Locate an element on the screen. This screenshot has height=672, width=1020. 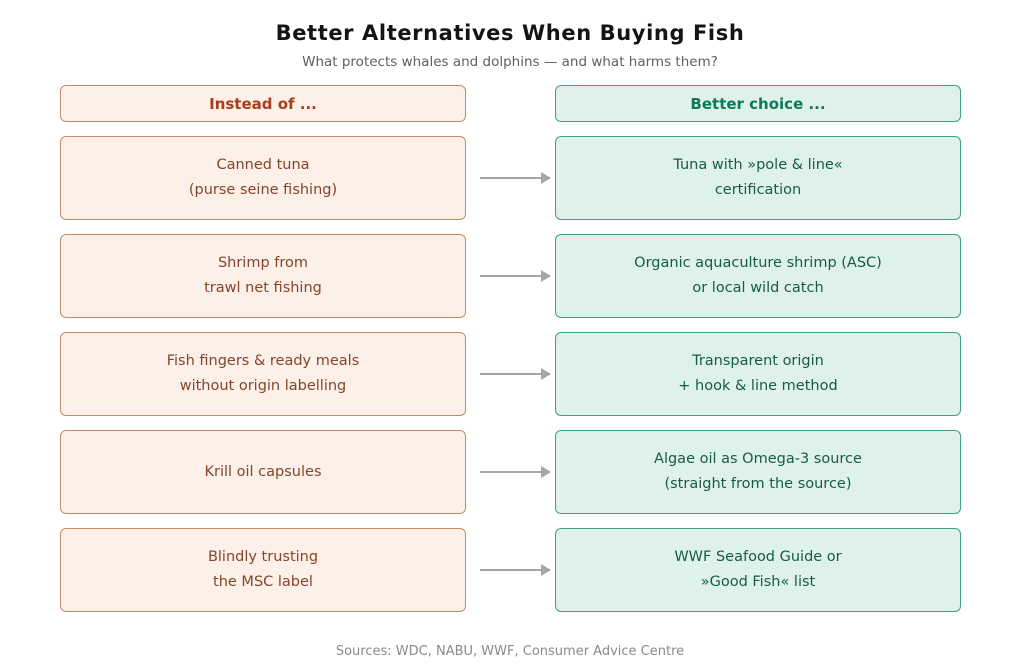
better-item-pole-line-tuna: Tuna with »pole & line« certification is located at coordinates (758, 178).